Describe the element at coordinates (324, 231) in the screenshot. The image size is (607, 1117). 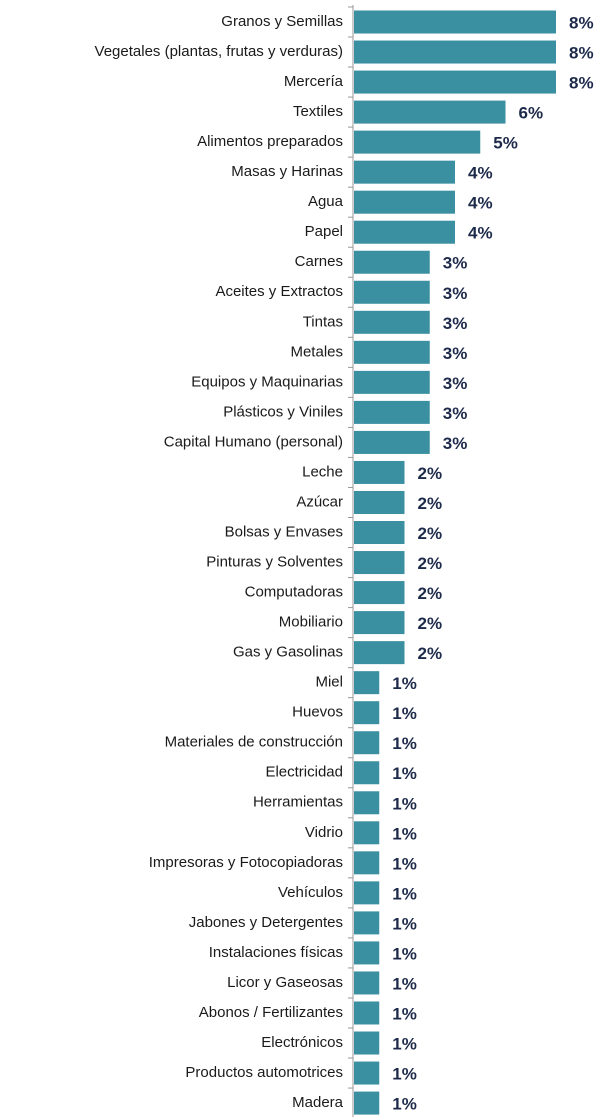
I see `category-label: Papel` at that location.